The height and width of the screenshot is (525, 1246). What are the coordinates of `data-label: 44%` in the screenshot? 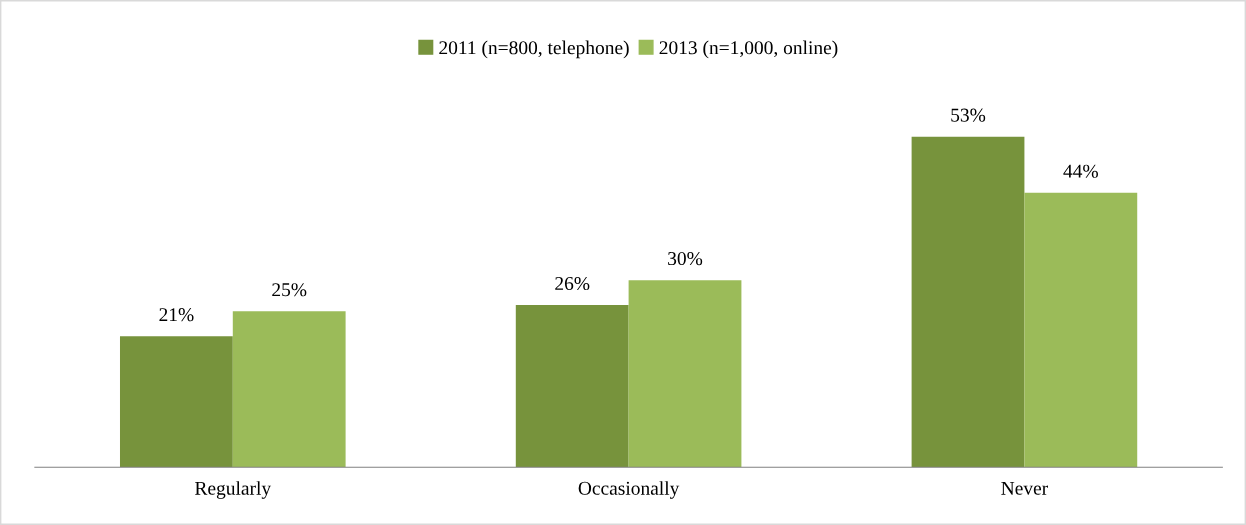 It's located at (1080, 171).